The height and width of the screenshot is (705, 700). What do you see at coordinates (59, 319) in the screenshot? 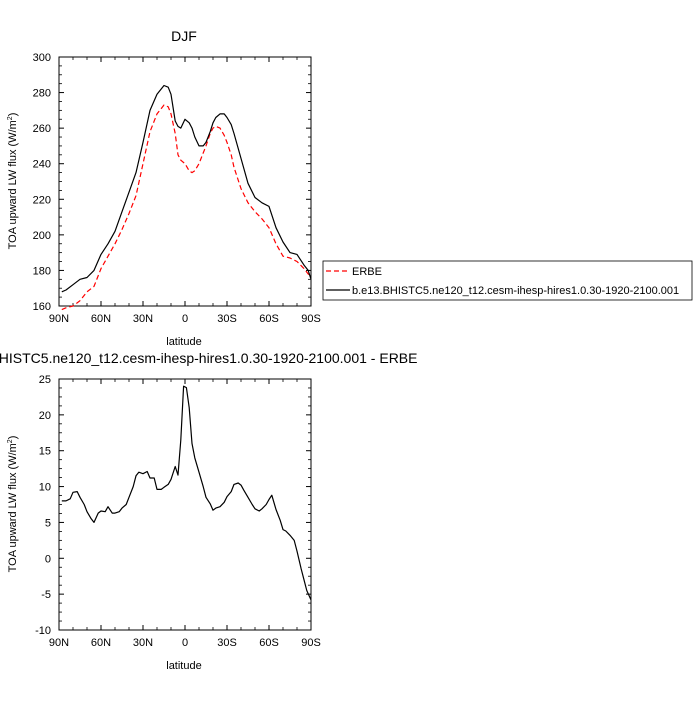
I see `top-x-tick-label: 90N` at bounding box center [59, 319].